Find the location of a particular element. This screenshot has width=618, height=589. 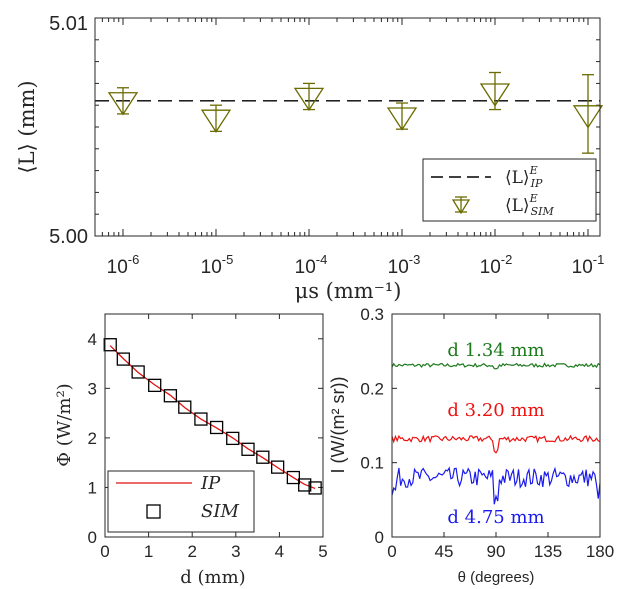

intensity-plot-area is located at coordinates (496, 425).